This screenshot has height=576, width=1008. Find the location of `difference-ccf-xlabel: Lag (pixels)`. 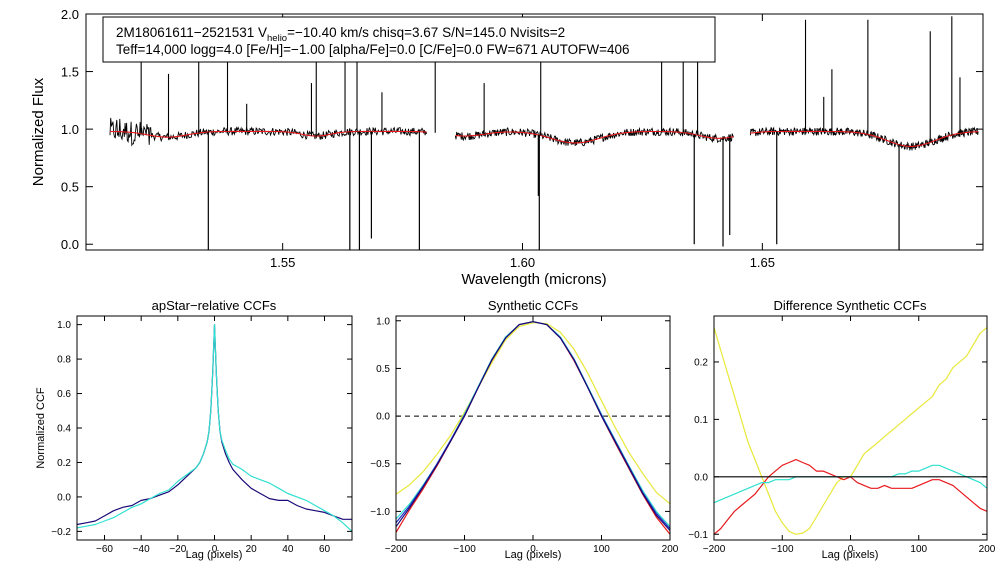

difference-ccf-xlabel: Lag (pixels) is located at coordinates (850, 555).